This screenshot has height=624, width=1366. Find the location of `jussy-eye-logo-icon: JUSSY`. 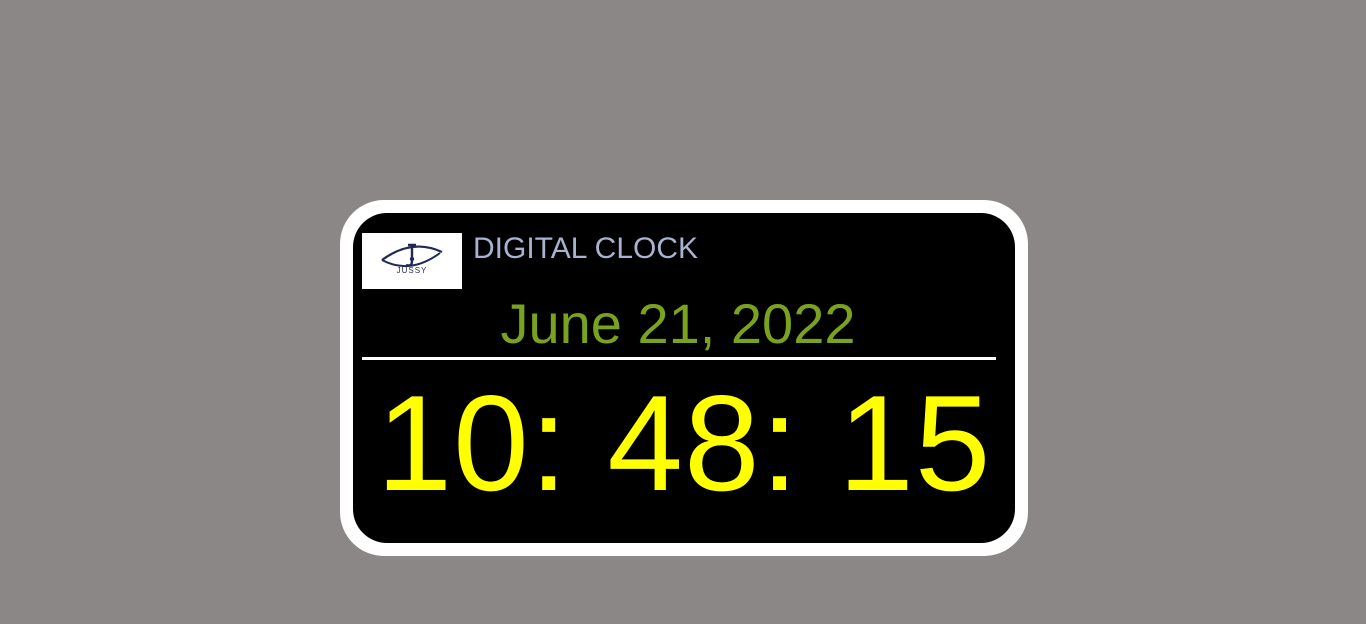

jussy-eye-logo-icon: JUSSY is located at coordinates (412, 259).